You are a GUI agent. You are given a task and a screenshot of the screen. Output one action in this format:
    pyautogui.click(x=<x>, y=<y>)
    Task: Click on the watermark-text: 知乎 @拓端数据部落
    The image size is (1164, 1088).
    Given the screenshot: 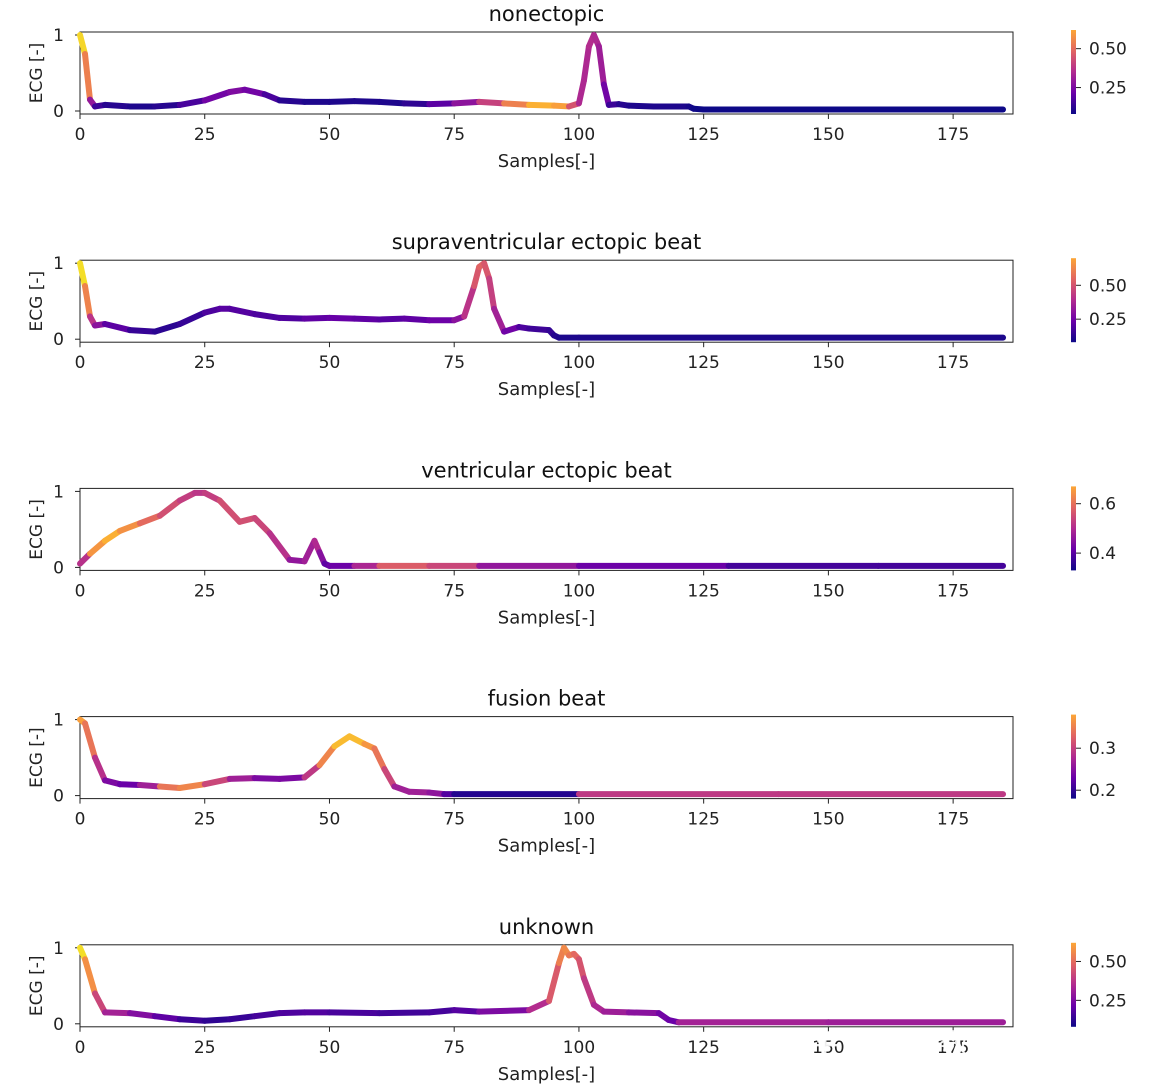 What is the action you would take?
    pyautogui.click(x=920, y=1045)
    